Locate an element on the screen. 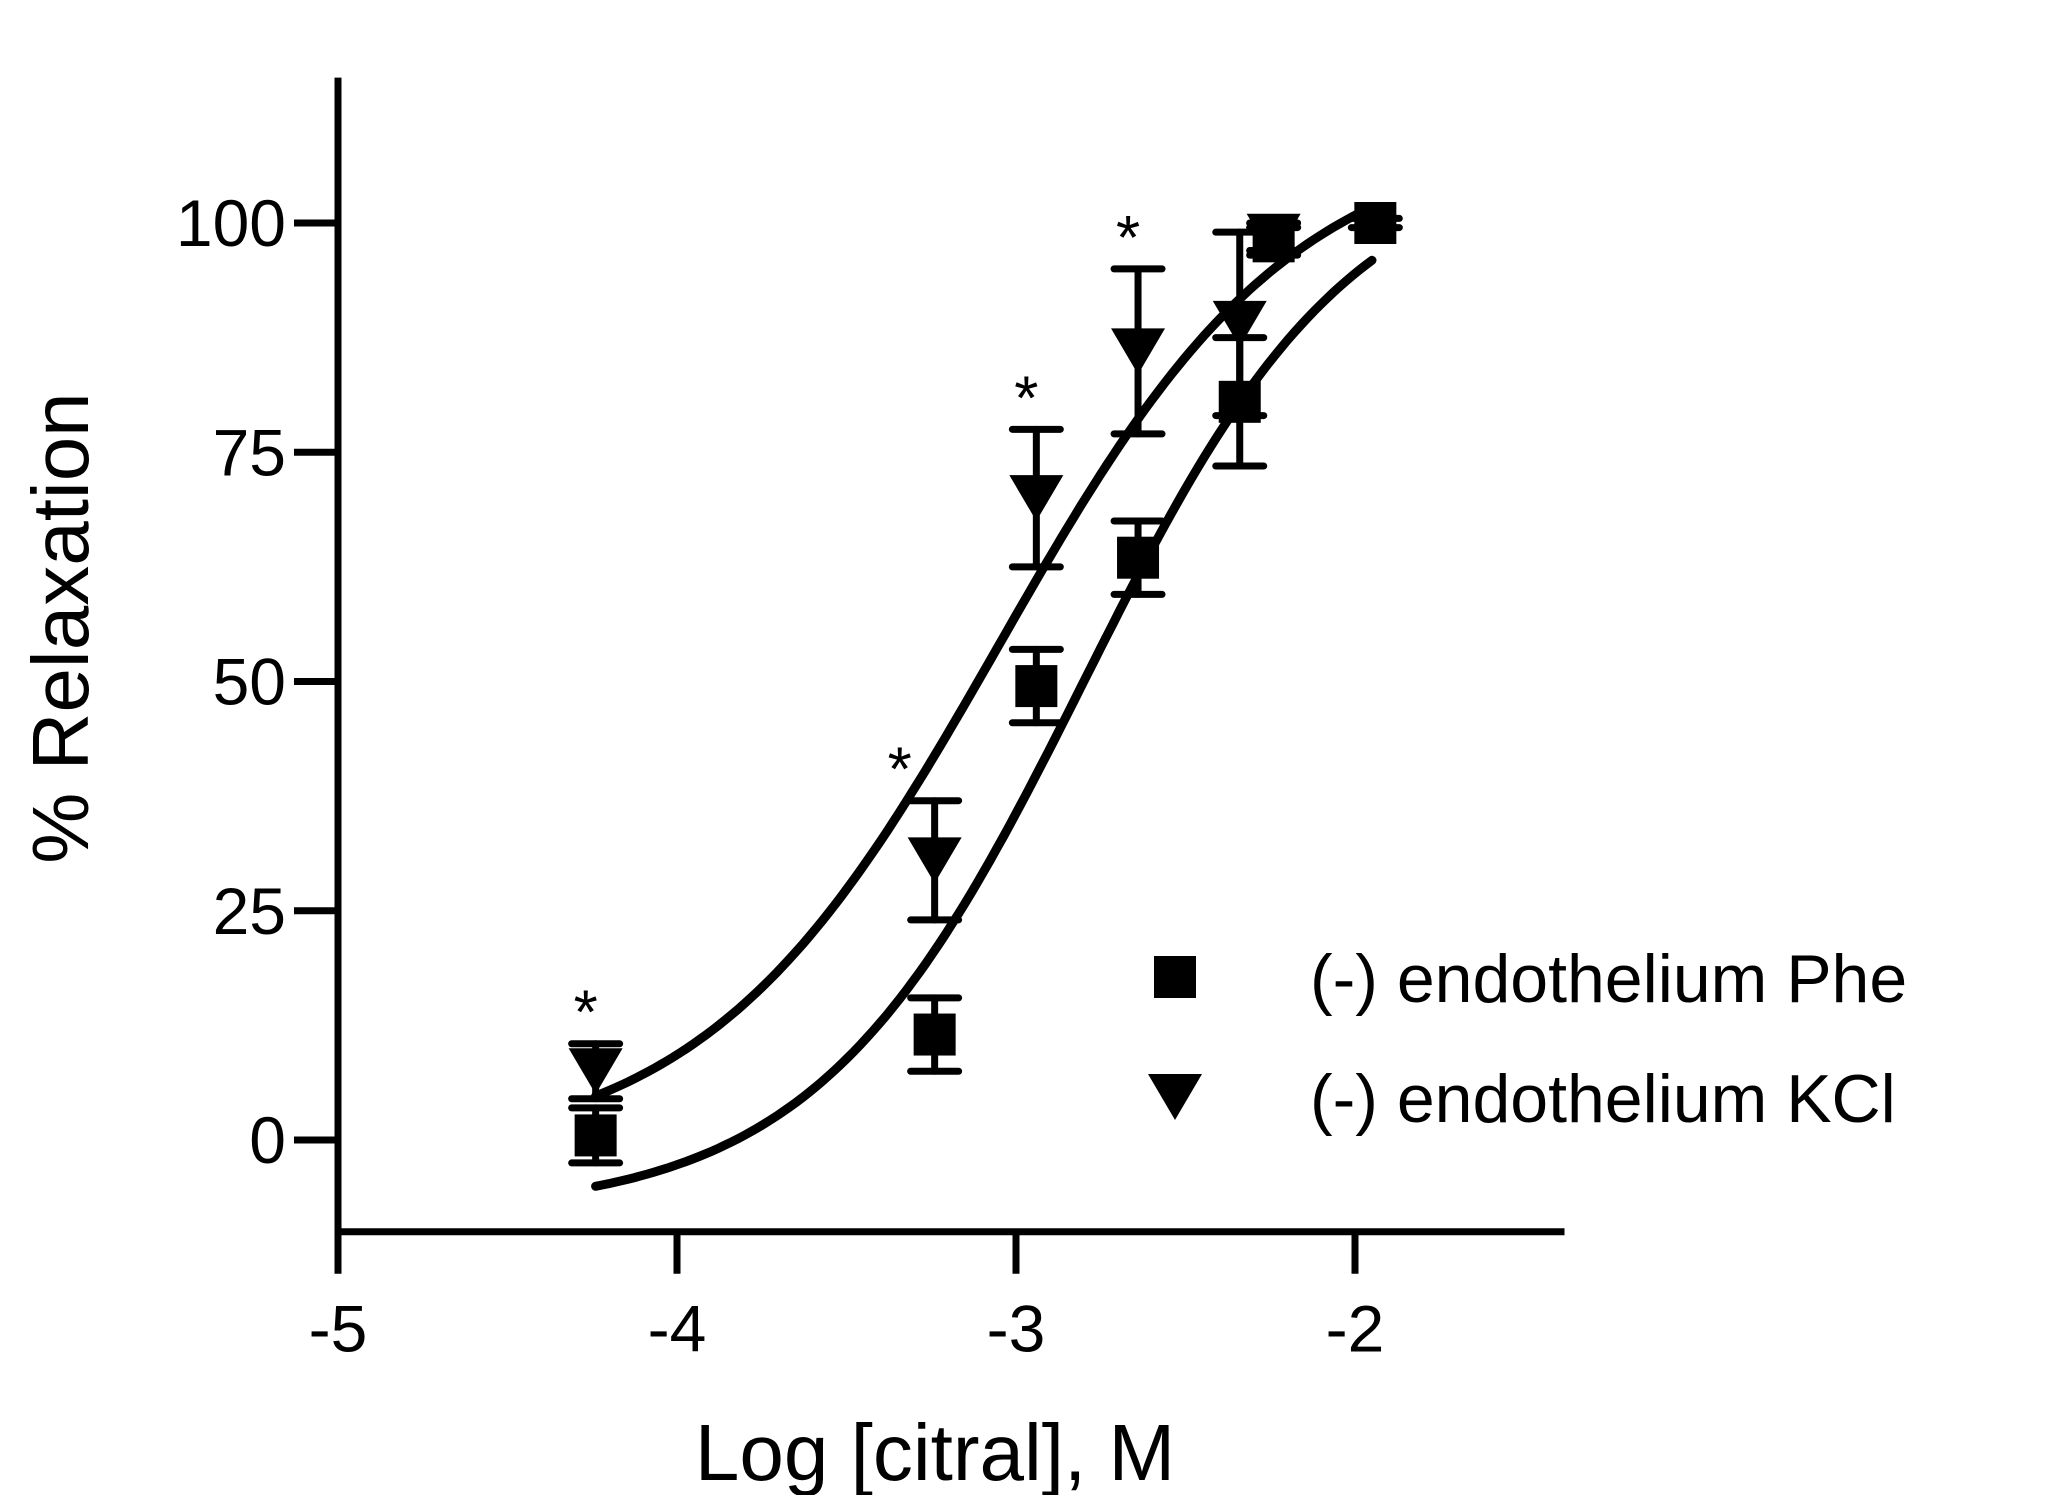  y-tick-label: 25 is located at coordinates (249, 911).